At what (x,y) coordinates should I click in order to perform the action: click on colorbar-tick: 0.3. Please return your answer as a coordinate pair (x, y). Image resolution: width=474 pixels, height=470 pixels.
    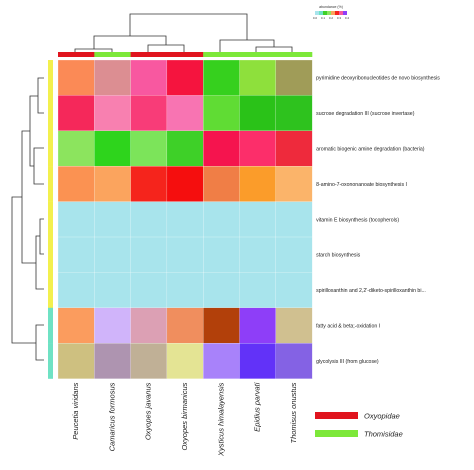
    Looking at the image, I should click on (339, 18).